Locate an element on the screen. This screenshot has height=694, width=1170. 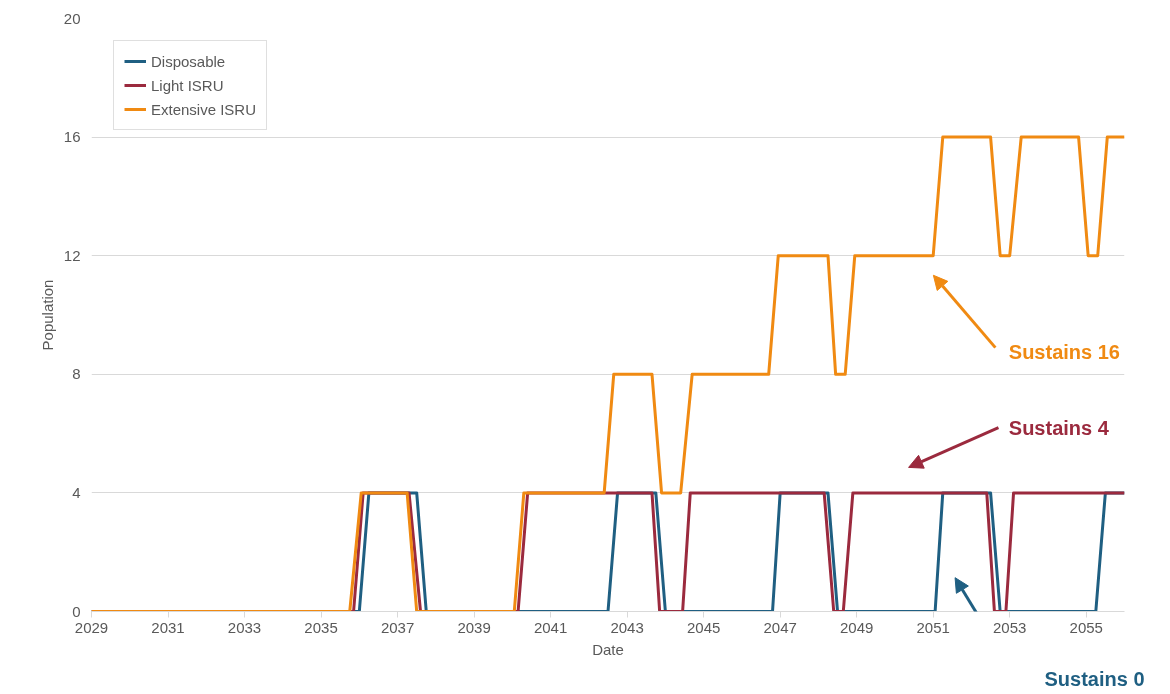
y-tick-label: 12 is located at coordinates (72, 255).